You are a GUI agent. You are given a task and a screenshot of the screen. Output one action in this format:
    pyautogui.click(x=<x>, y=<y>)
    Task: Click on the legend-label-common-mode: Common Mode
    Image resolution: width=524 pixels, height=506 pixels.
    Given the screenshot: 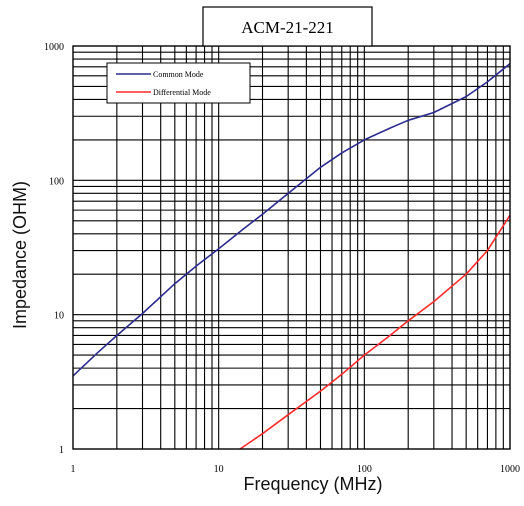 What is the action you would take?
    pyautogui.click(x=178, y=74)
    